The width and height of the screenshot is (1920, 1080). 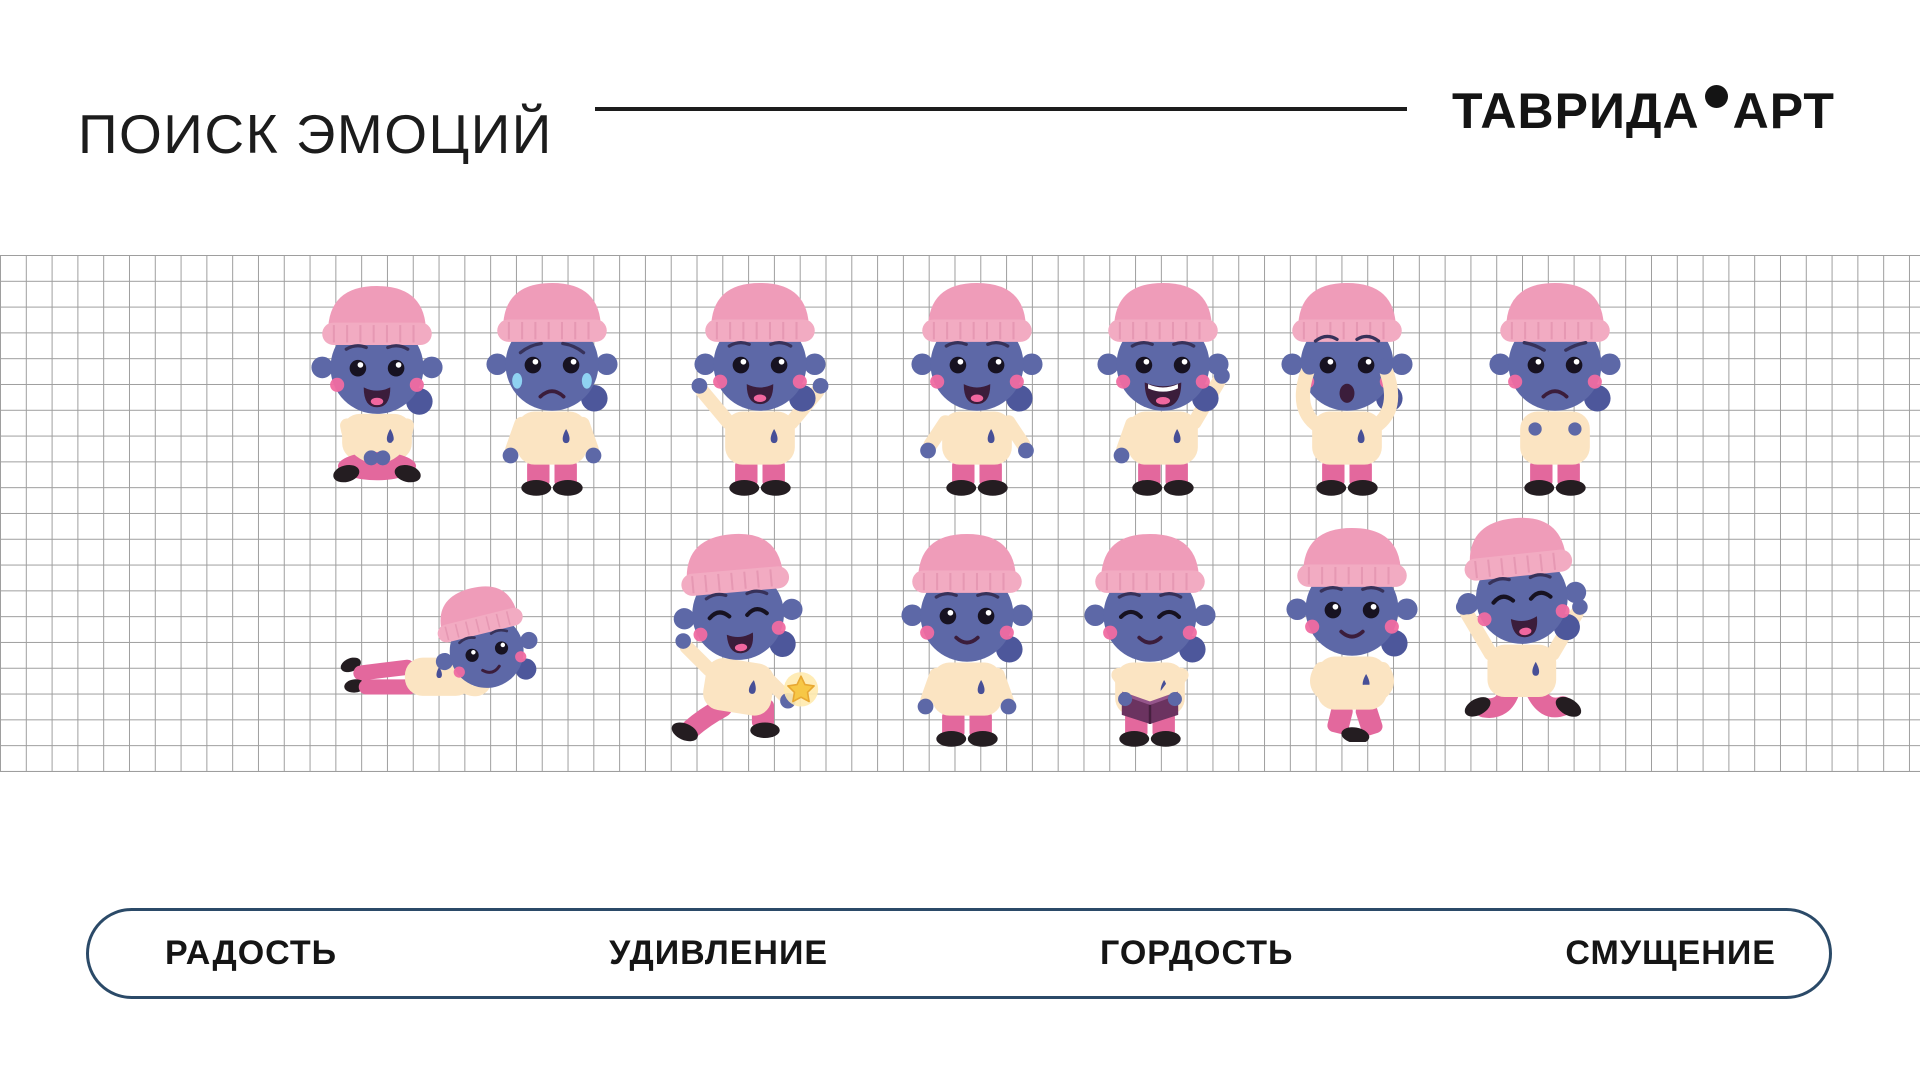 What do you see at coordinates (1783, 111) in the screenshot?
I see `brand-word-second: АРТ` at bounding box center [1783, 111].